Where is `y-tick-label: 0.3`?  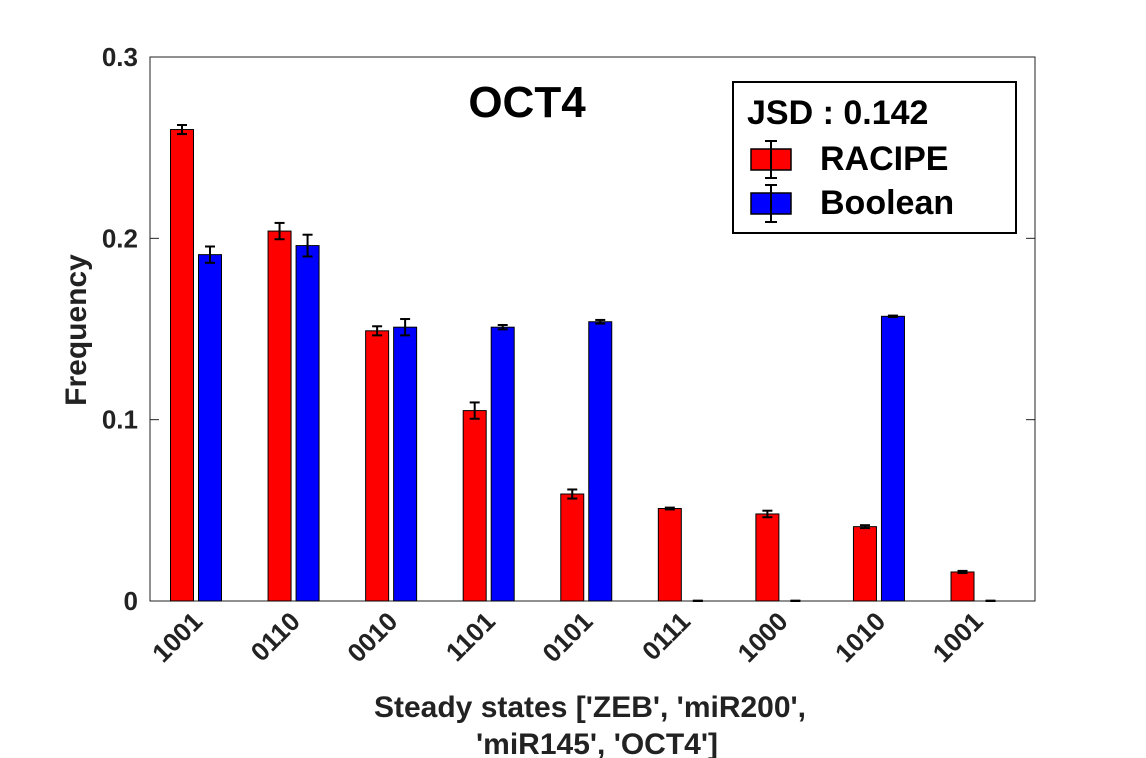 y-tick-label: 0.3 is located at coordinates (120, 57).